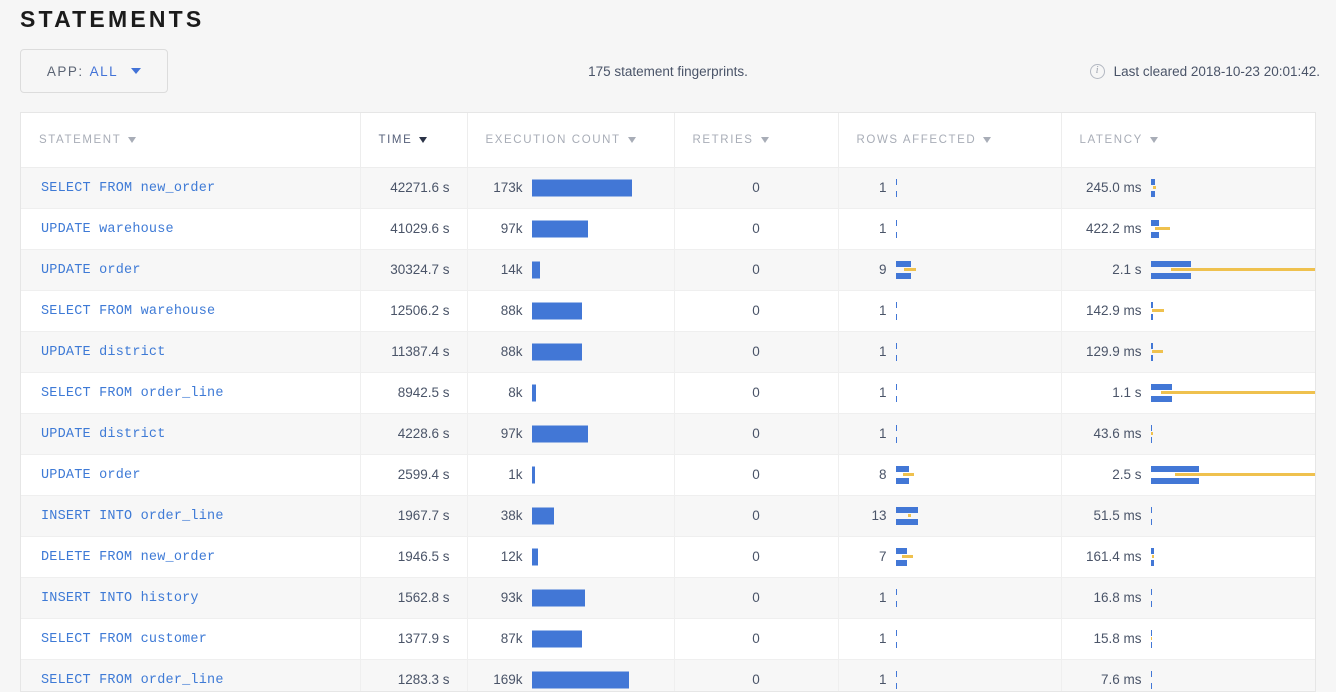 The image size is (1336, 692). I want to click on table-row: UPDATE district 11387.4 s 88k 0 1 129.9 ms, so click(668, 352).